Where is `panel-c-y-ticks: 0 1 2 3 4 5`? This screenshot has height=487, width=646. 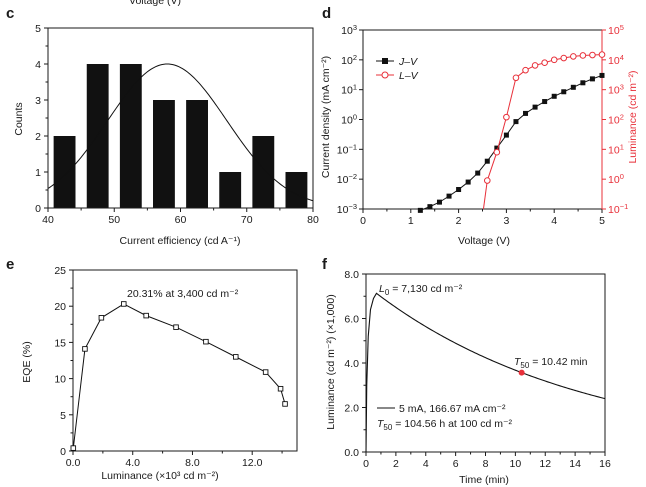 panel-c-y-ticks: 0 1 2 3 4 5 is located at coordinates (41, 119).